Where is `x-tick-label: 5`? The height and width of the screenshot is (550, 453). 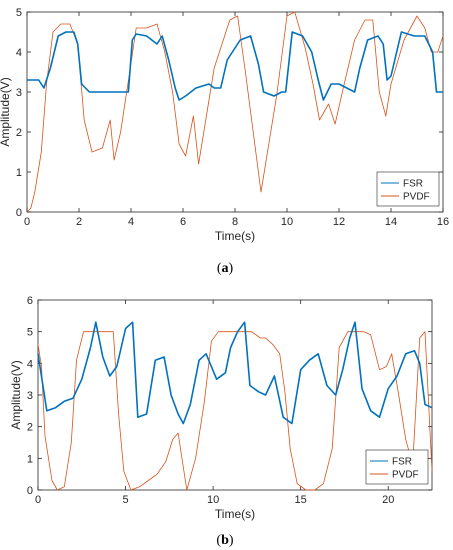 x-tick-label: 5 is located at coordinates (125, 500).